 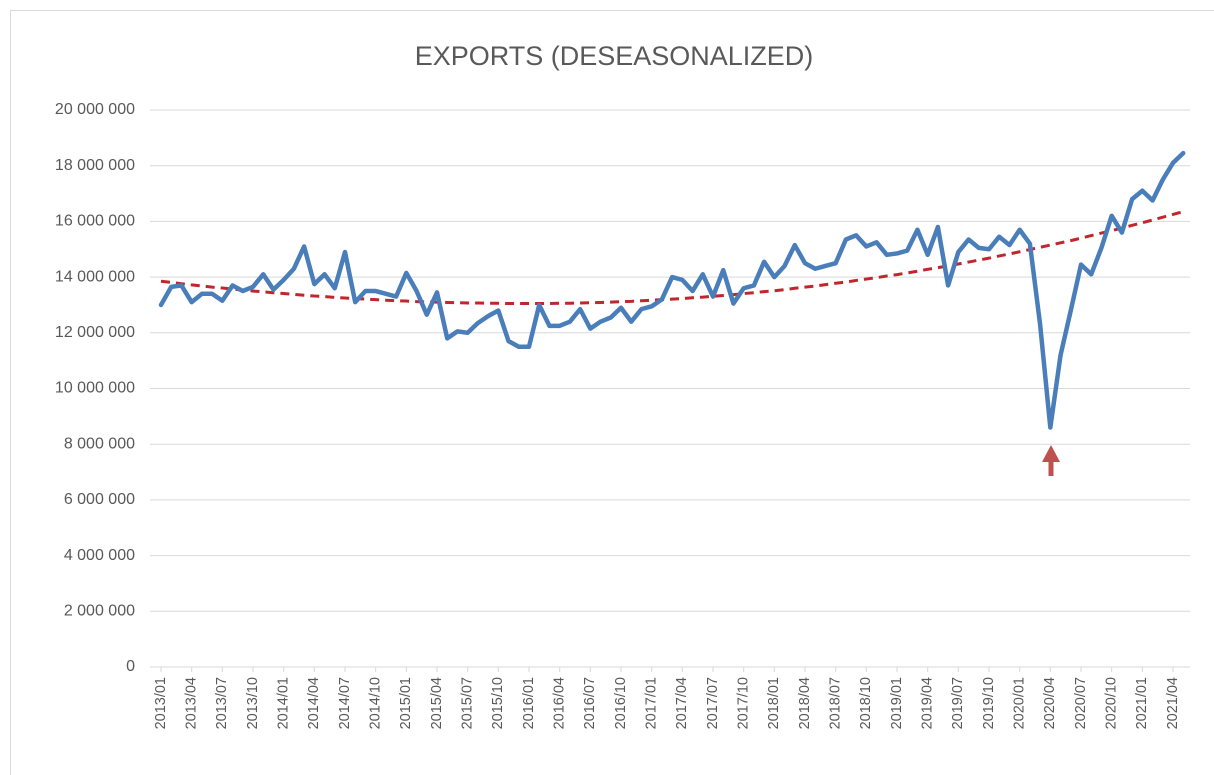 I want to click on annotation-arrow, so click(x=1051, y=460).